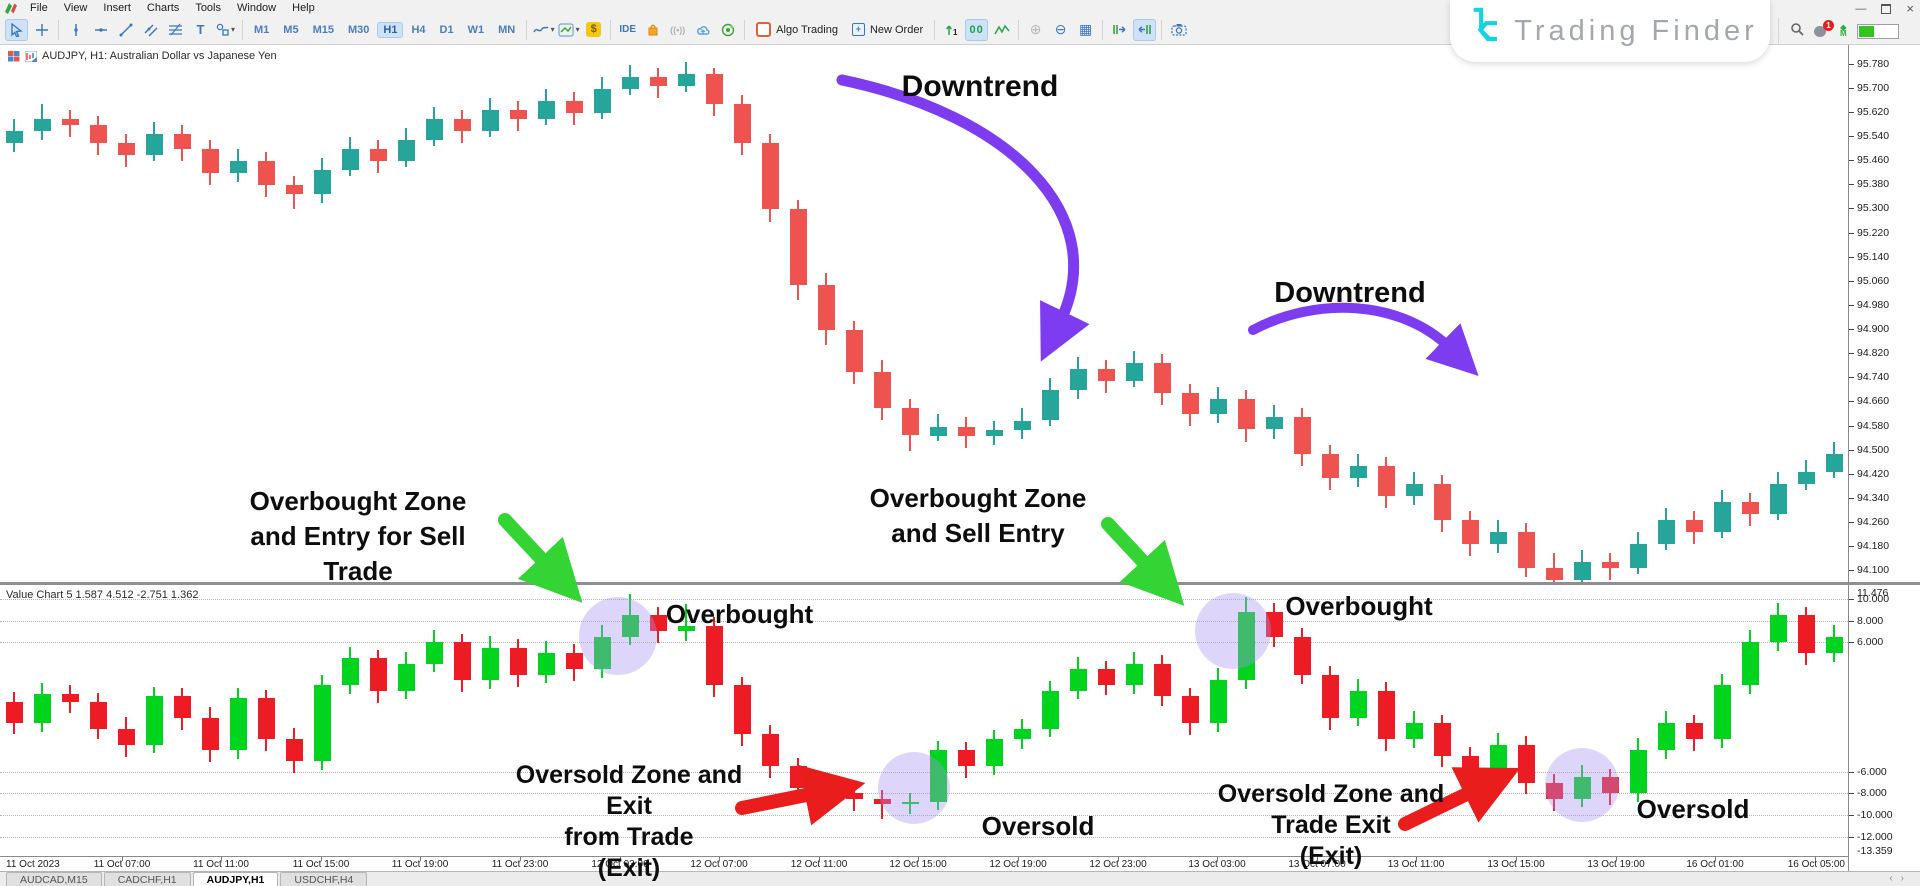 The height and width of the screenshot is (886, 1920). I want to click on price-label: 94.180, so click(1869, 546).